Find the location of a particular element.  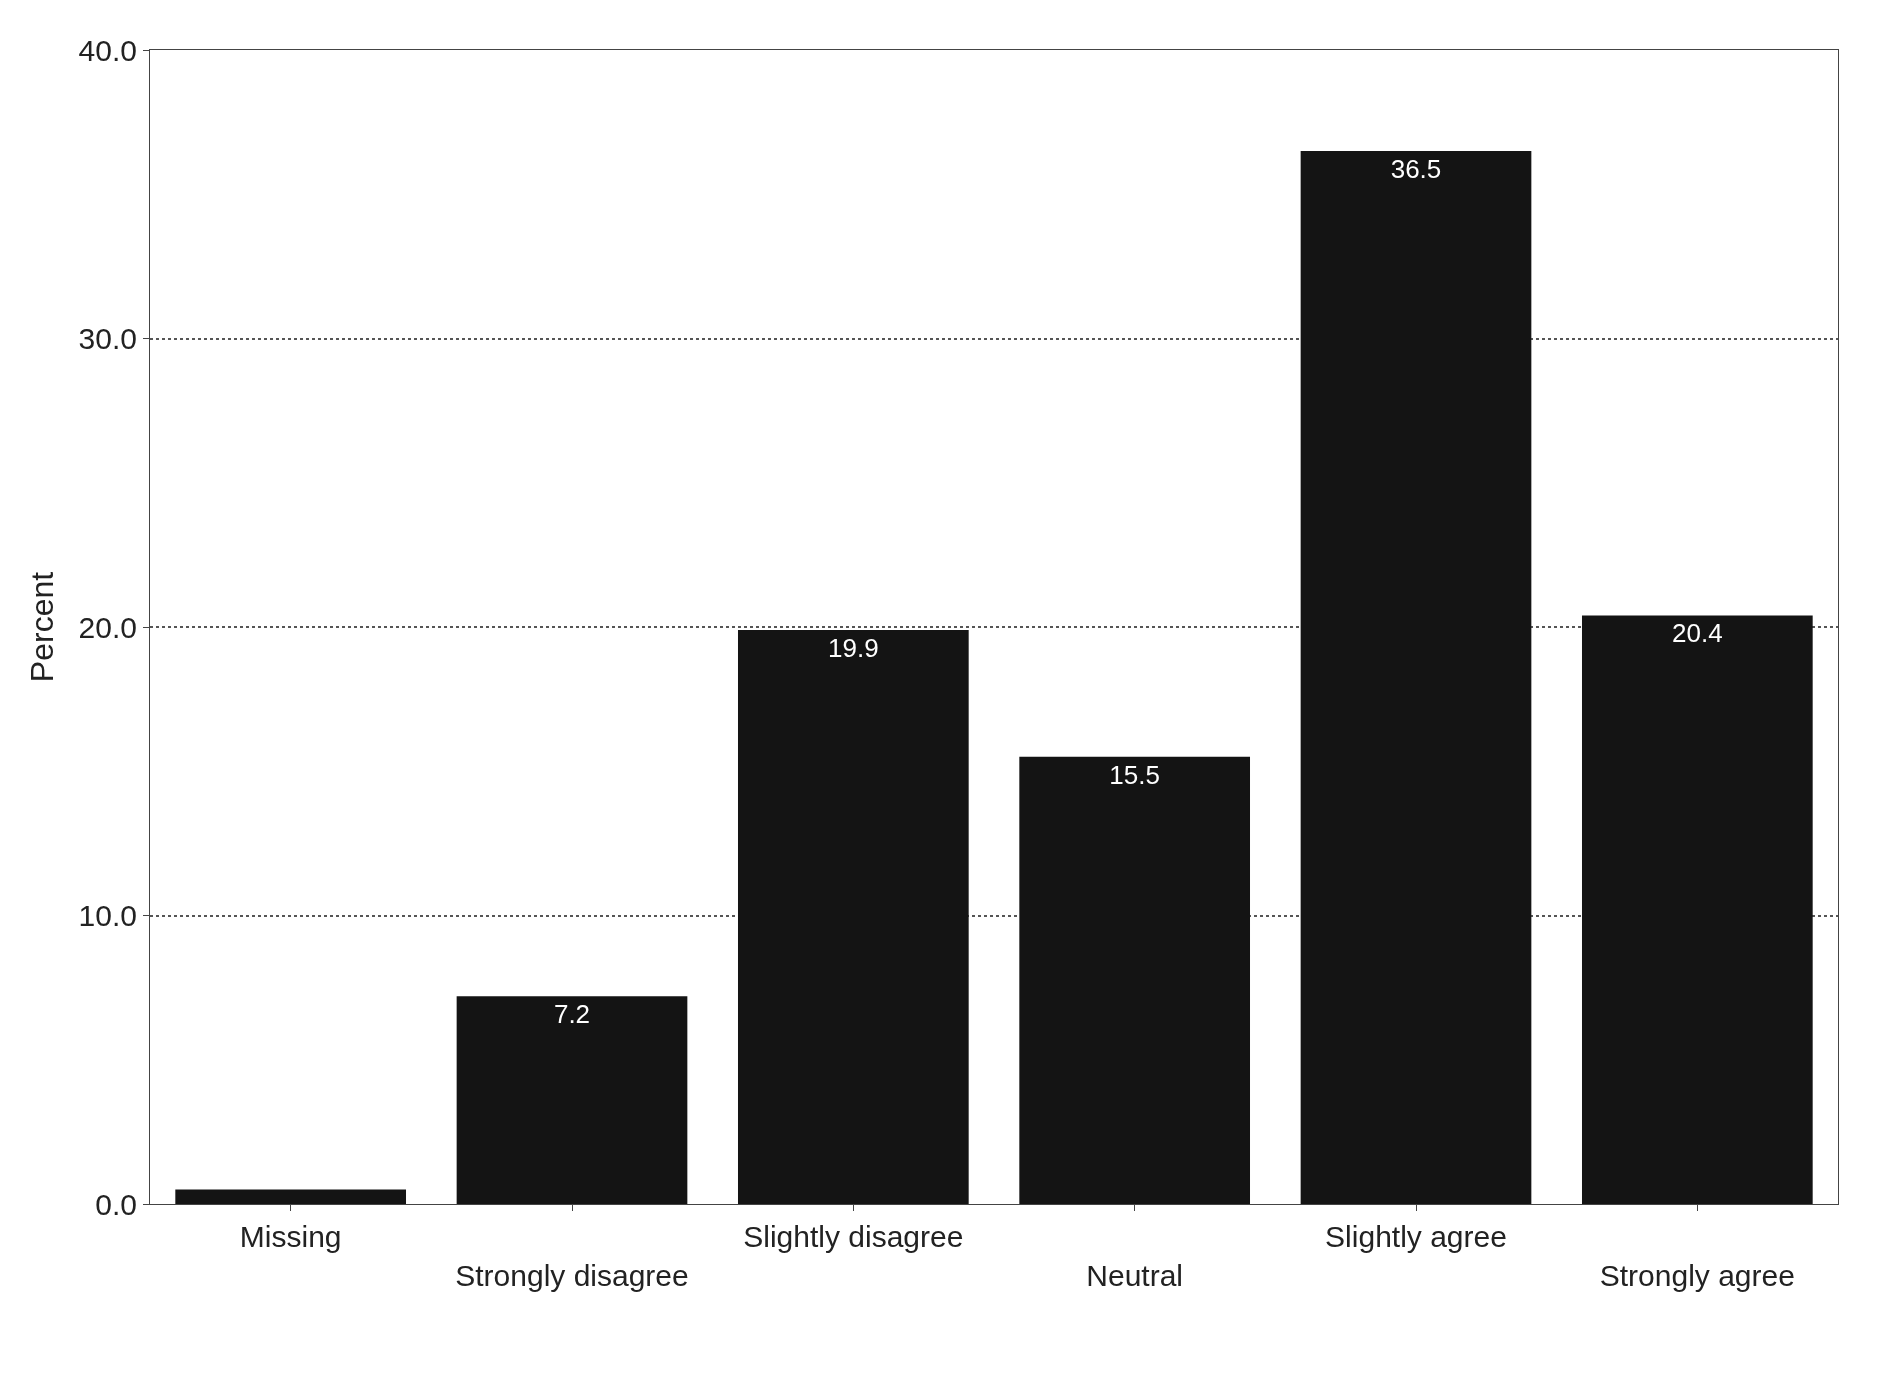

data-label: 19.9 is located at coordinates (853, 647).